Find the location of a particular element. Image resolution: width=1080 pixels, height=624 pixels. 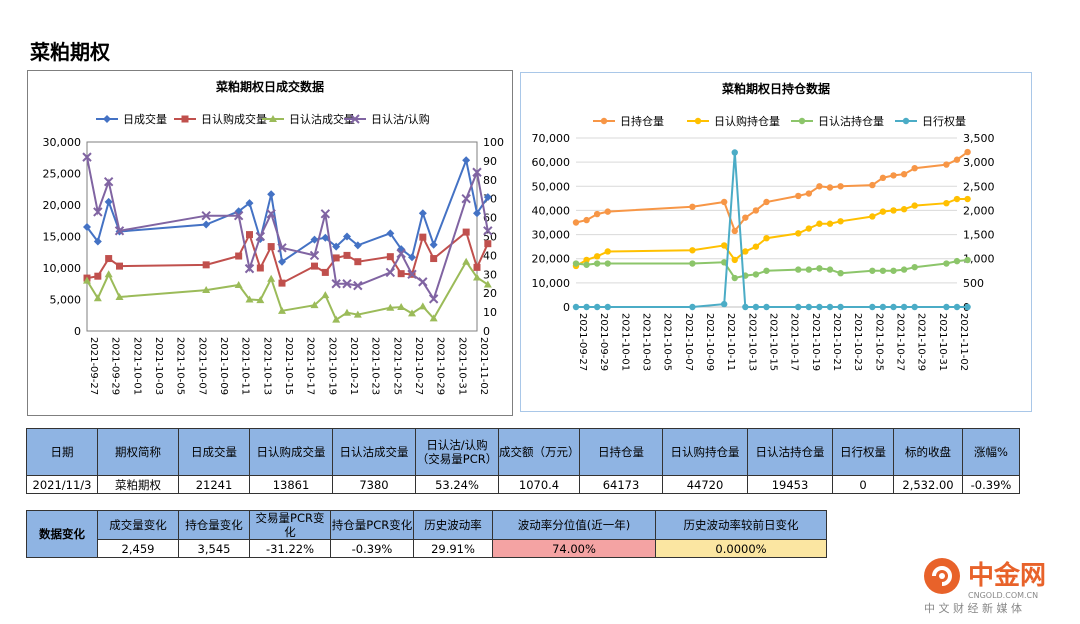

table2-value-cell: 3,545 is located at coordinates (214, 548).